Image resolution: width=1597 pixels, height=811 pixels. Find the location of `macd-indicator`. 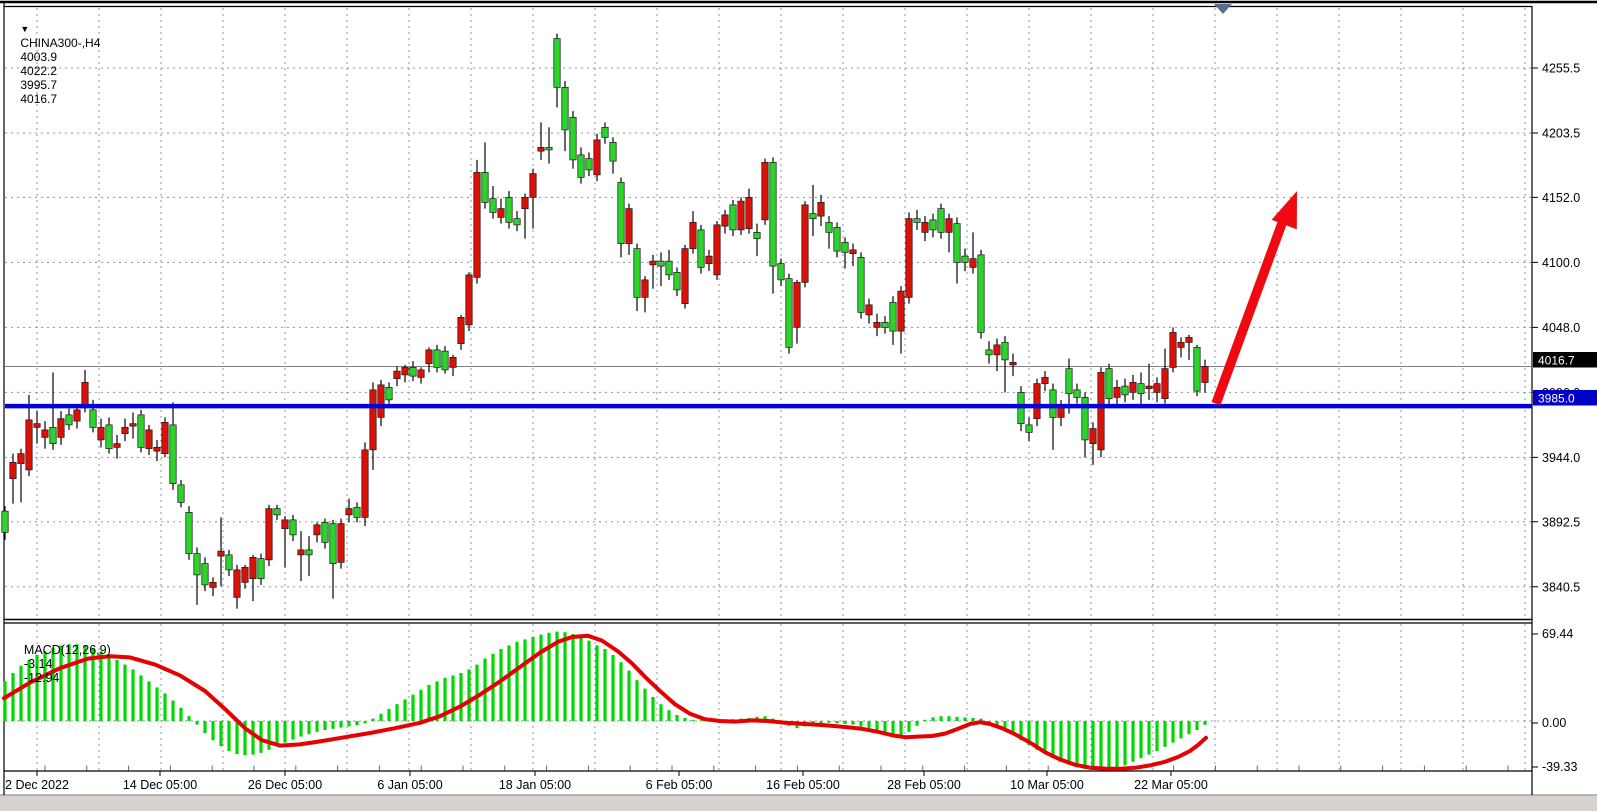

macd-indicator is located at coordinates (605, 701).